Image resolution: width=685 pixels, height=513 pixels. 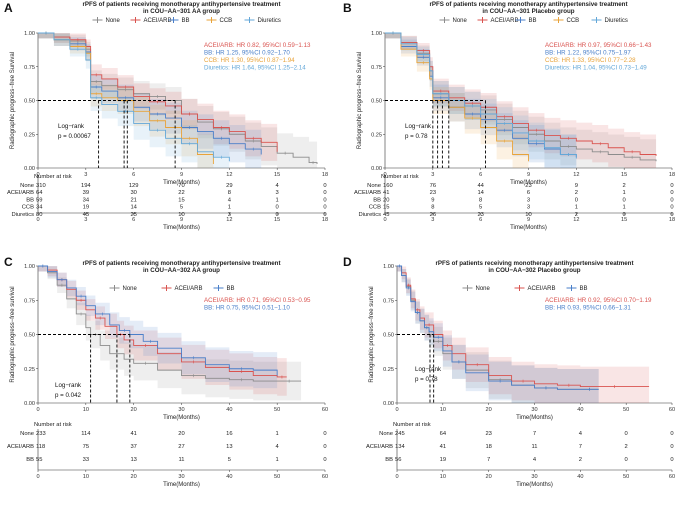 What do you see at coordinates (432, 220) in the screenshot?
I see `risk-tick-label: 3` at bounding box center [432, 220].